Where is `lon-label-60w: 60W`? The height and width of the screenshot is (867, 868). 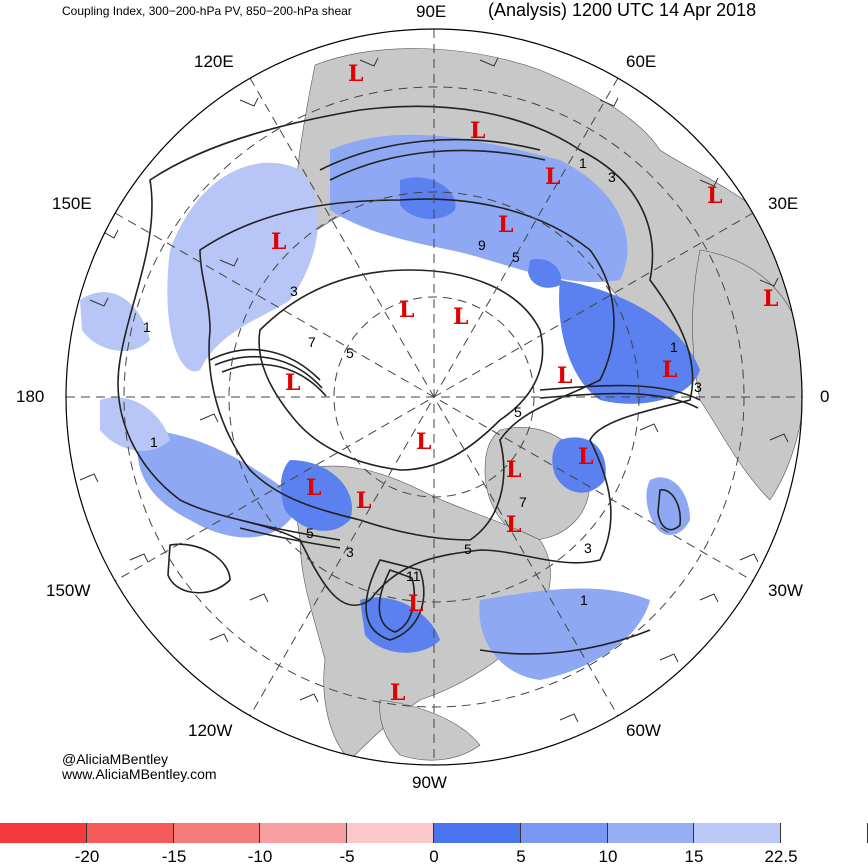 lon-label-60w: 60W is located at coordinates (643, 730).